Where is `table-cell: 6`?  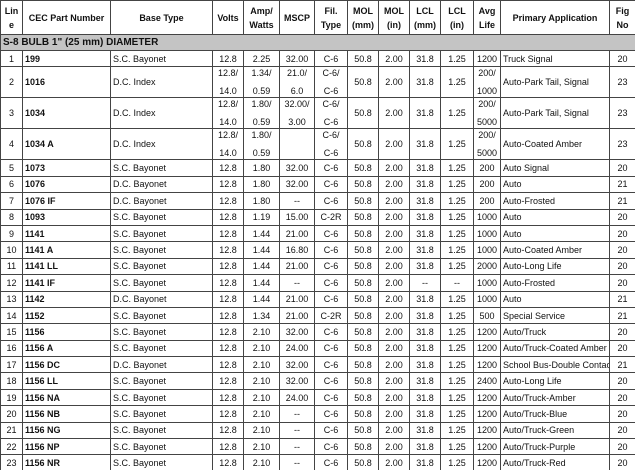
table-cell: 6 is located at coordinates (11, 184).